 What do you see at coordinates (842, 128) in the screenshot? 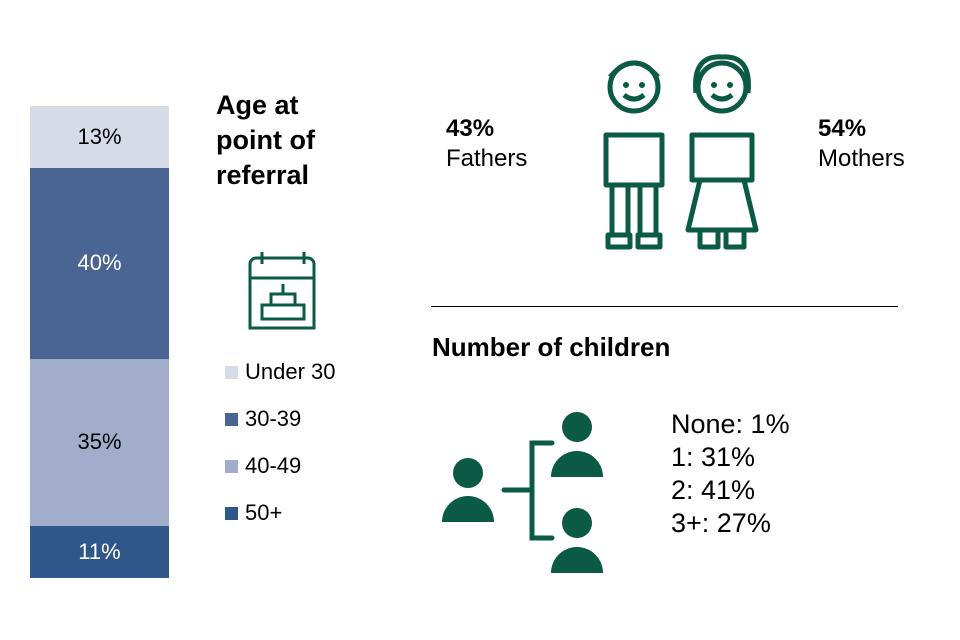
I see `mothers-percent: 54%` at bounding box center [842, 128].